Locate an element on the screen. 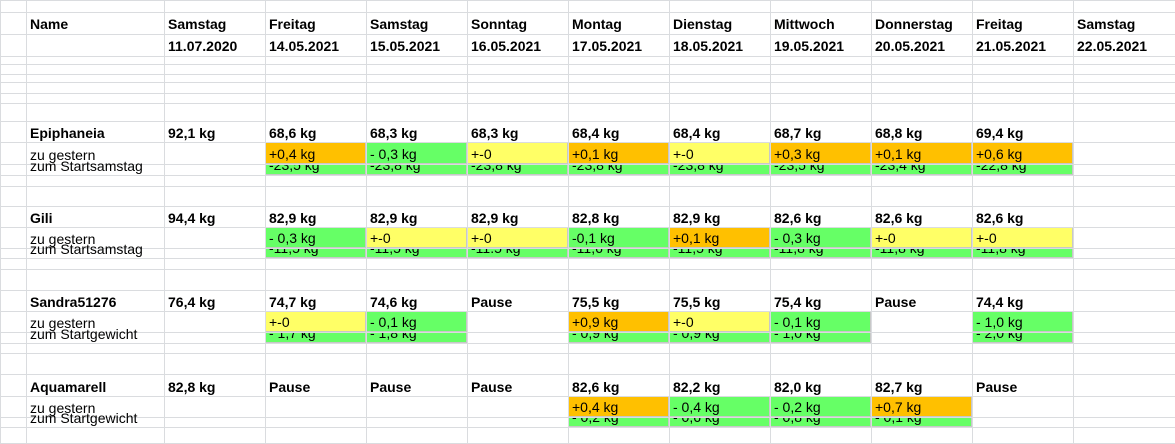 This screenshot has width=1175, height=444. header-date: 17.05.2021 is located at coordinates (607, 46).